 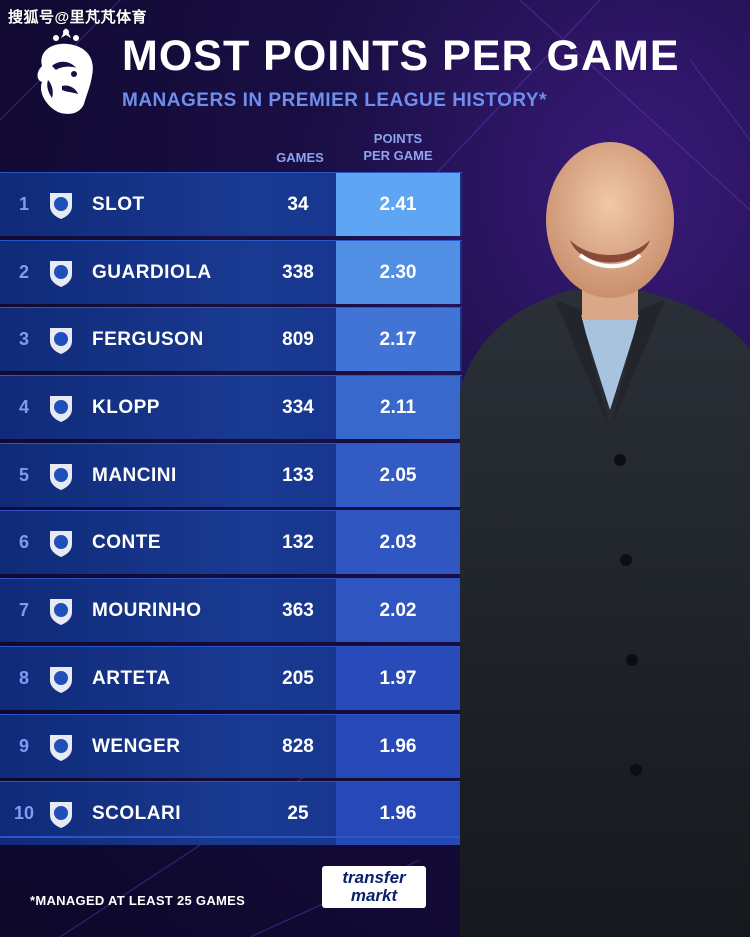 What do you see at coordinates (398, 543) in the screenshot?
I see `ppg-value: 2.03` at bounding box center [398, 543].